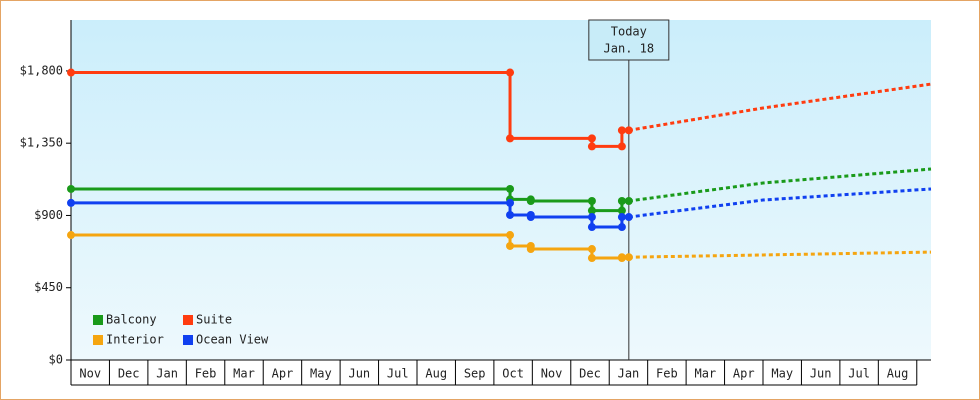 The height and width of the screenshot is (400, 980). I want to click on legend-label: Ocean View, so click(232, 340).